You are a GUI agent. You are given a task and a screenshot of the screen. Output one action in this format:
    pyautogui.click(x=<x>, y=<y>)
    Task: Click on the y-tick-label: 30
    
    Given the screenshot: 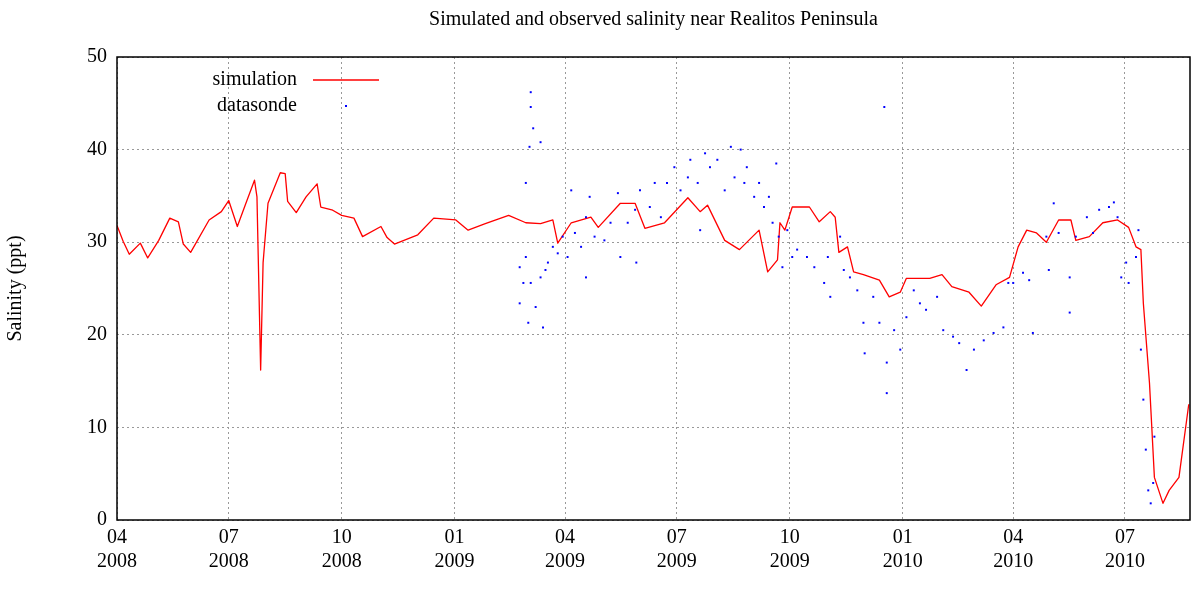 What is the action you would take?
    pyautogui.click(x=97, y=240)
    